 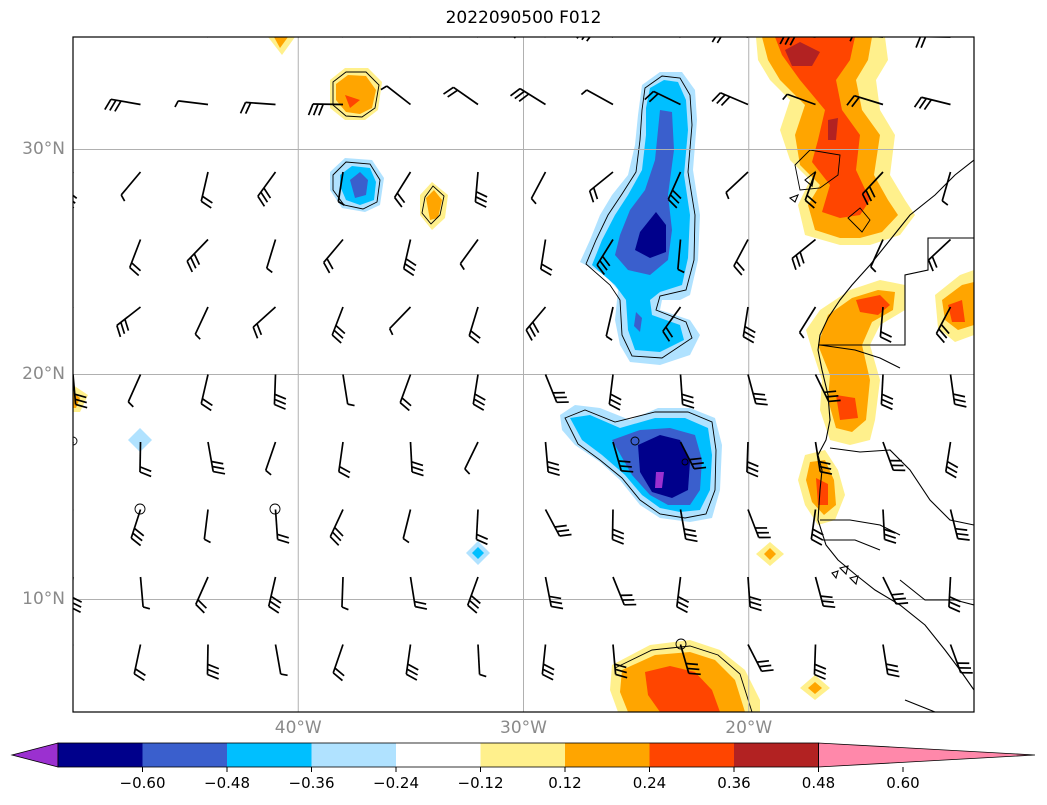 I want to click on longitude-label: 40°W, so click(x=298, y=728).